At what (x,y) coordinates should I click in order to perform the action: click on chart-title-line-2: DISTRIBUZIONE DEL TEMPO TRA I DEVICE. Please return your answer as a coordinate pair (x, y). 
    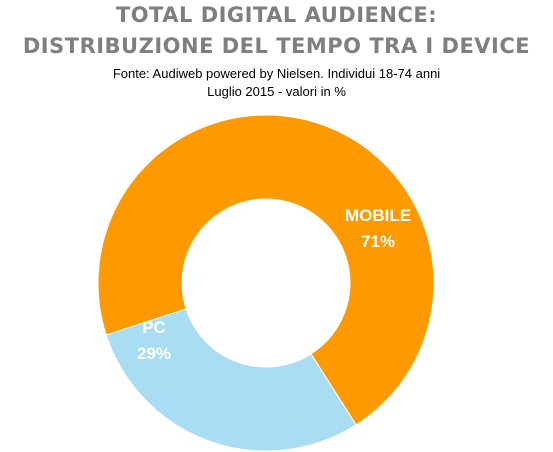
    Looking at the image, I should click on (276, 46).